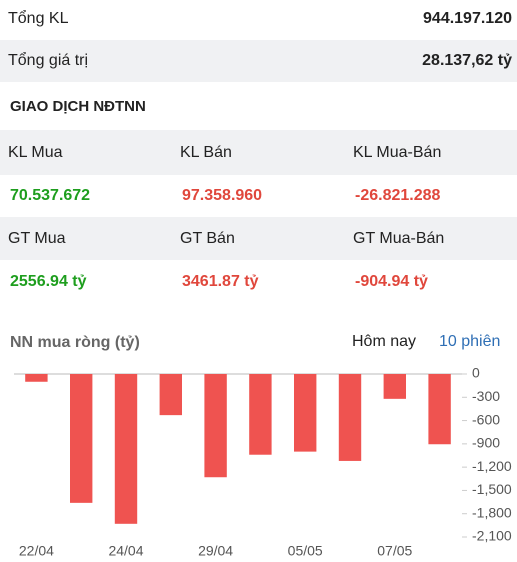 The width and height of the screenshot is (517, 562). What do you see at coordinates (394, 551) in the screenshot?
I see `x-tick-label: 07/05` at bounding box center [394, 551].